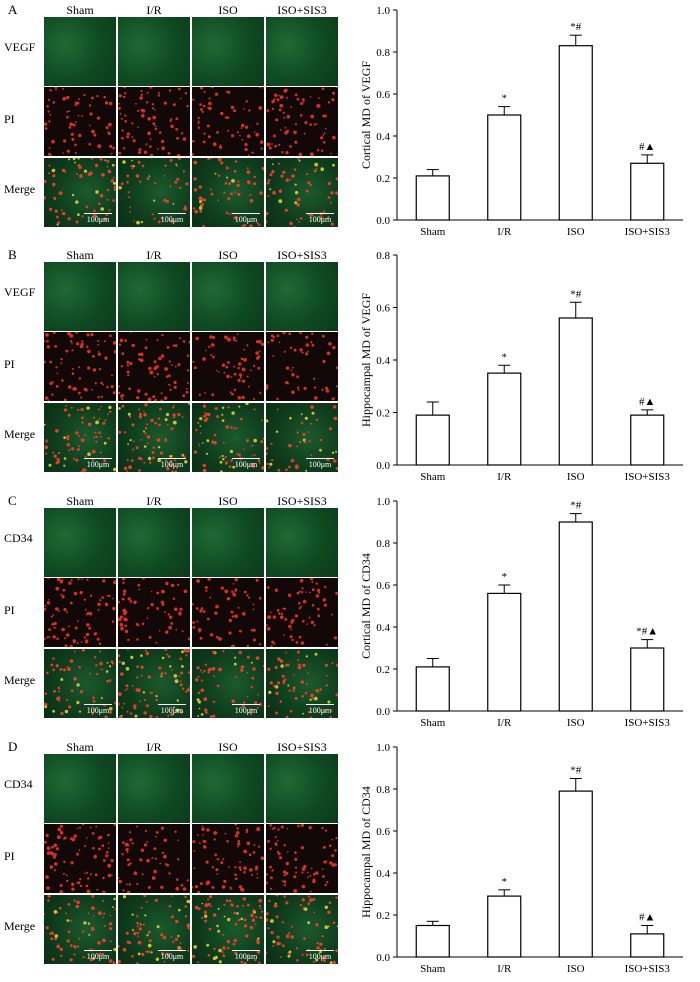 The height and width of the screenshot is (982, 700). I want to click on significance-label: *, so click(505, 99).